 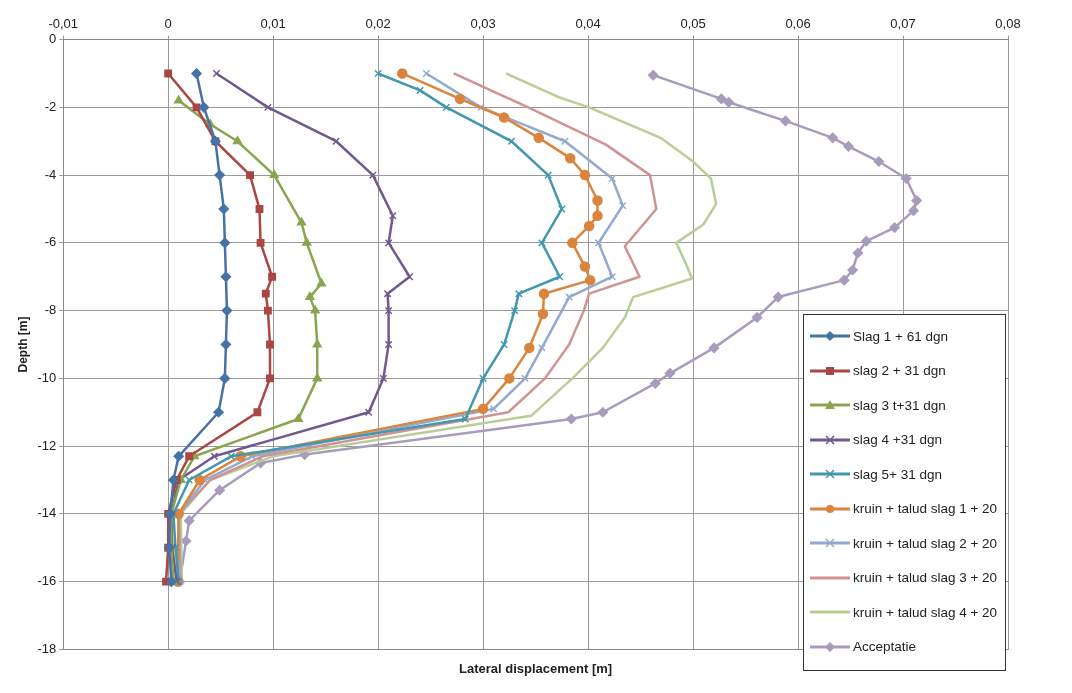 What do you see at coordinates (900, 336) in the screenshot?
I see `legend-label: Slag 1 + 61 dgn` at bounding box center [900, 336].